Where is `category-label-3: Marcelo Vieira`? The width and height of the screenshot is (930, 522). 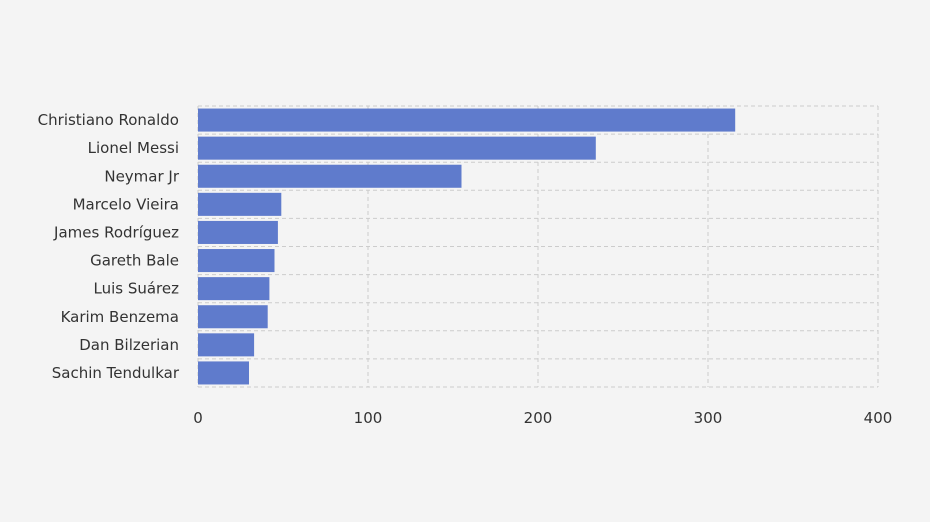 category-label-3: Marcelo Vieira is located at coordinates (126, 204).